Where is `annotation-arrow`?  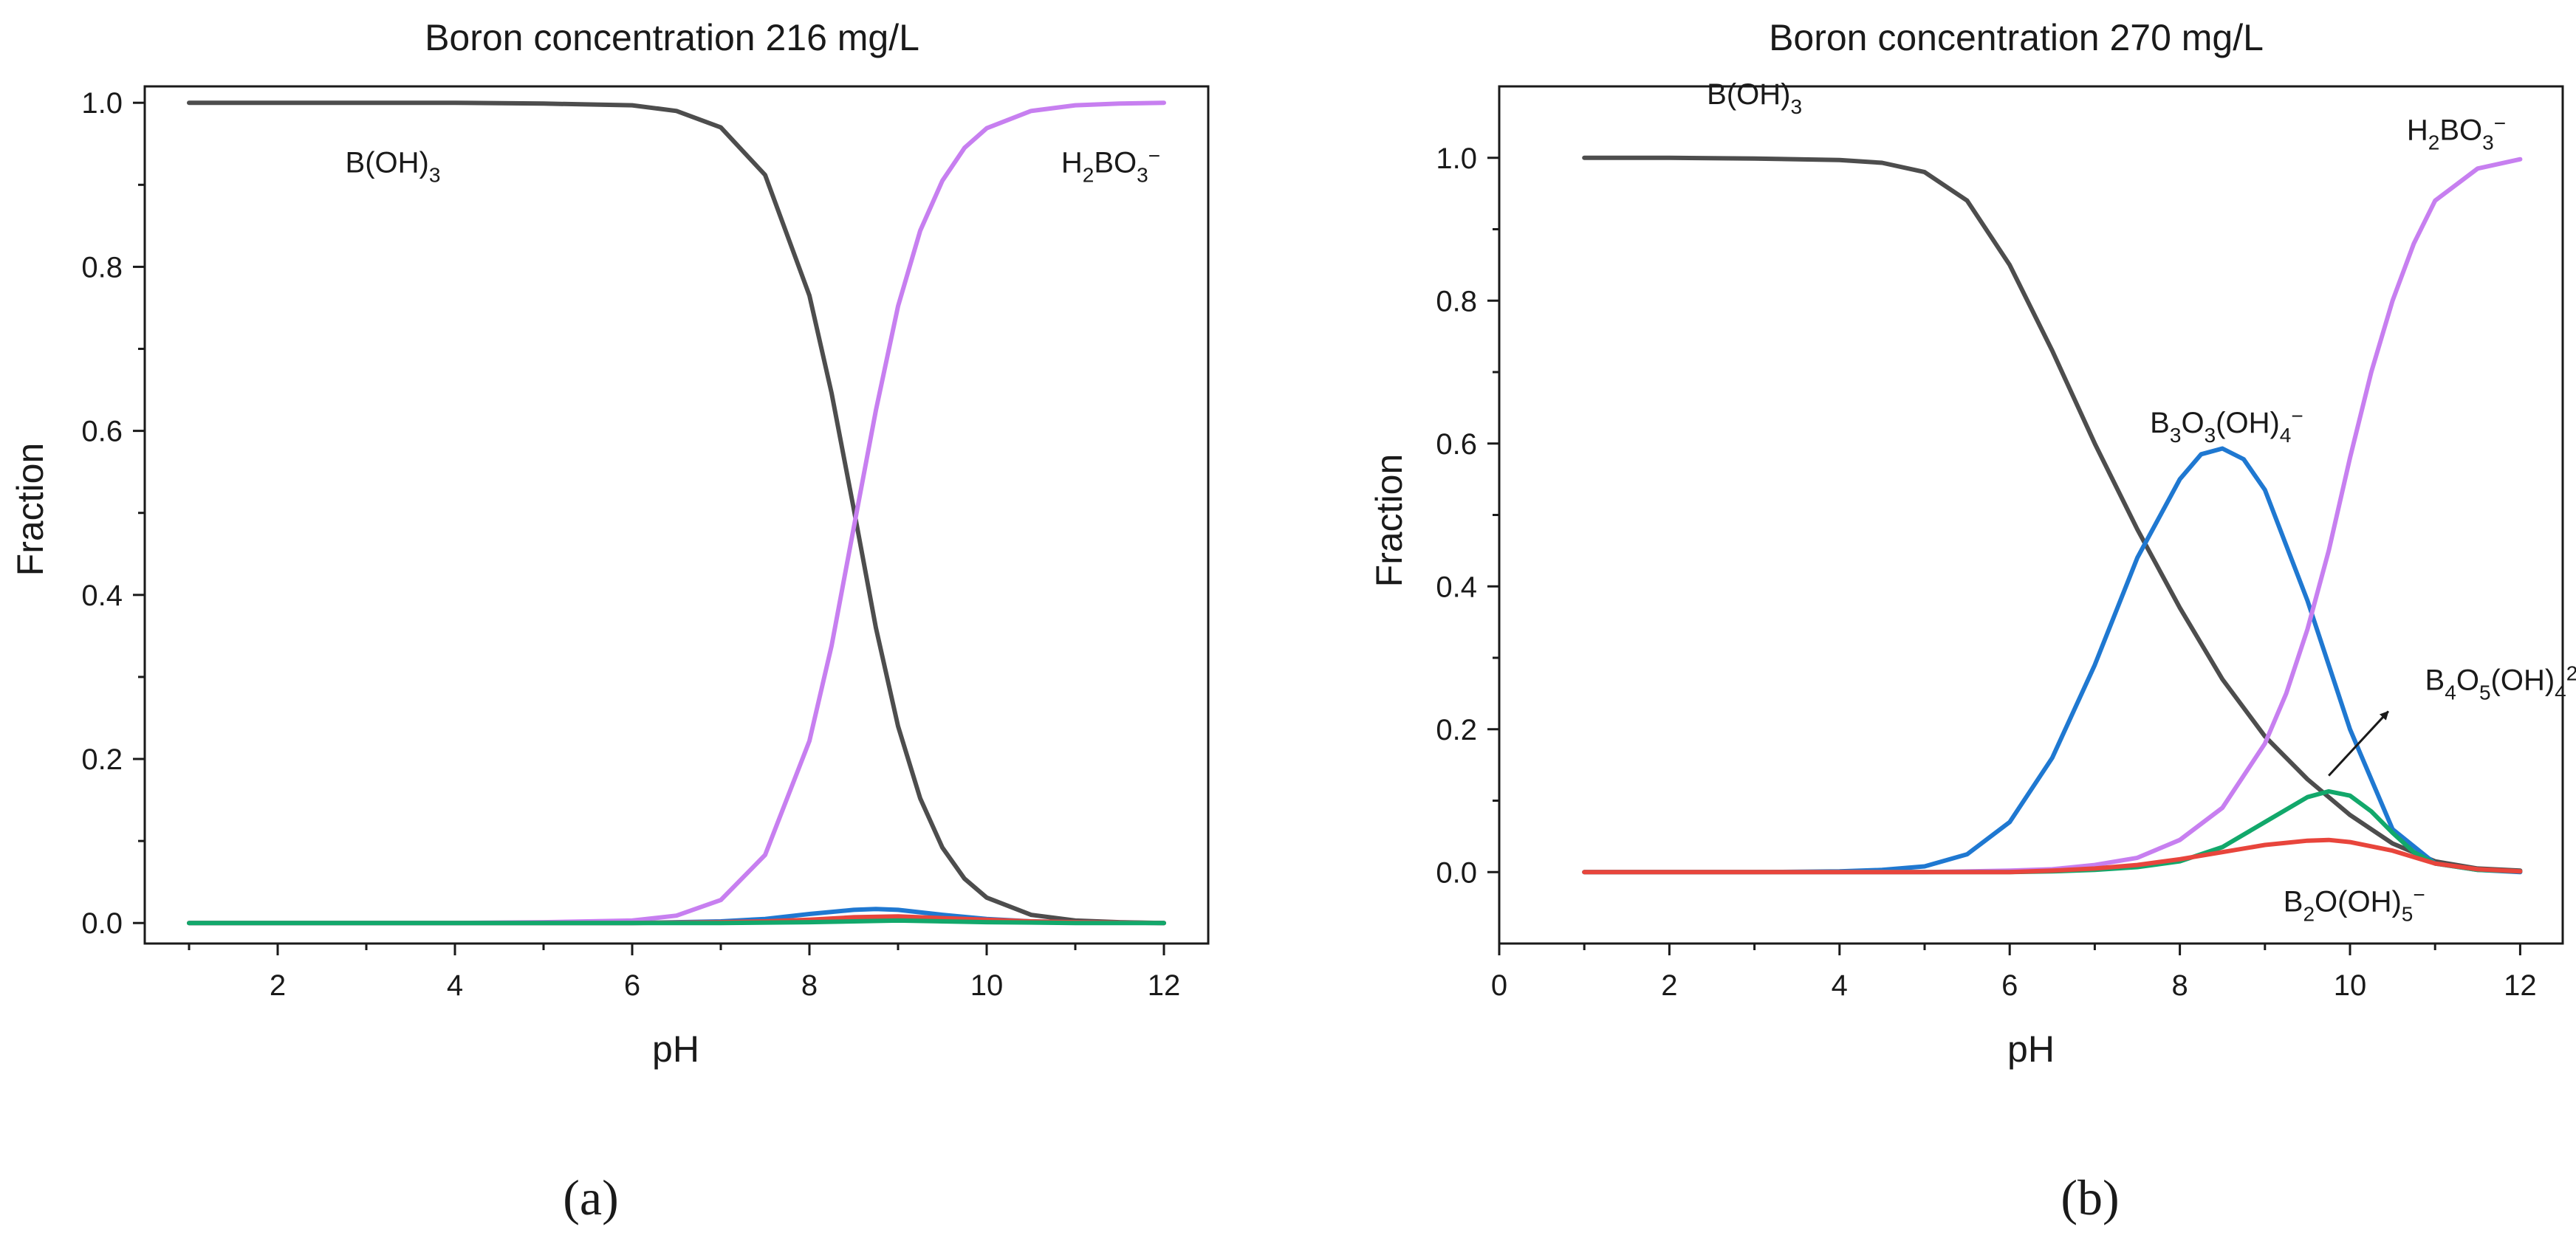 annotation-arrow is located at coordinates (2358, 743).